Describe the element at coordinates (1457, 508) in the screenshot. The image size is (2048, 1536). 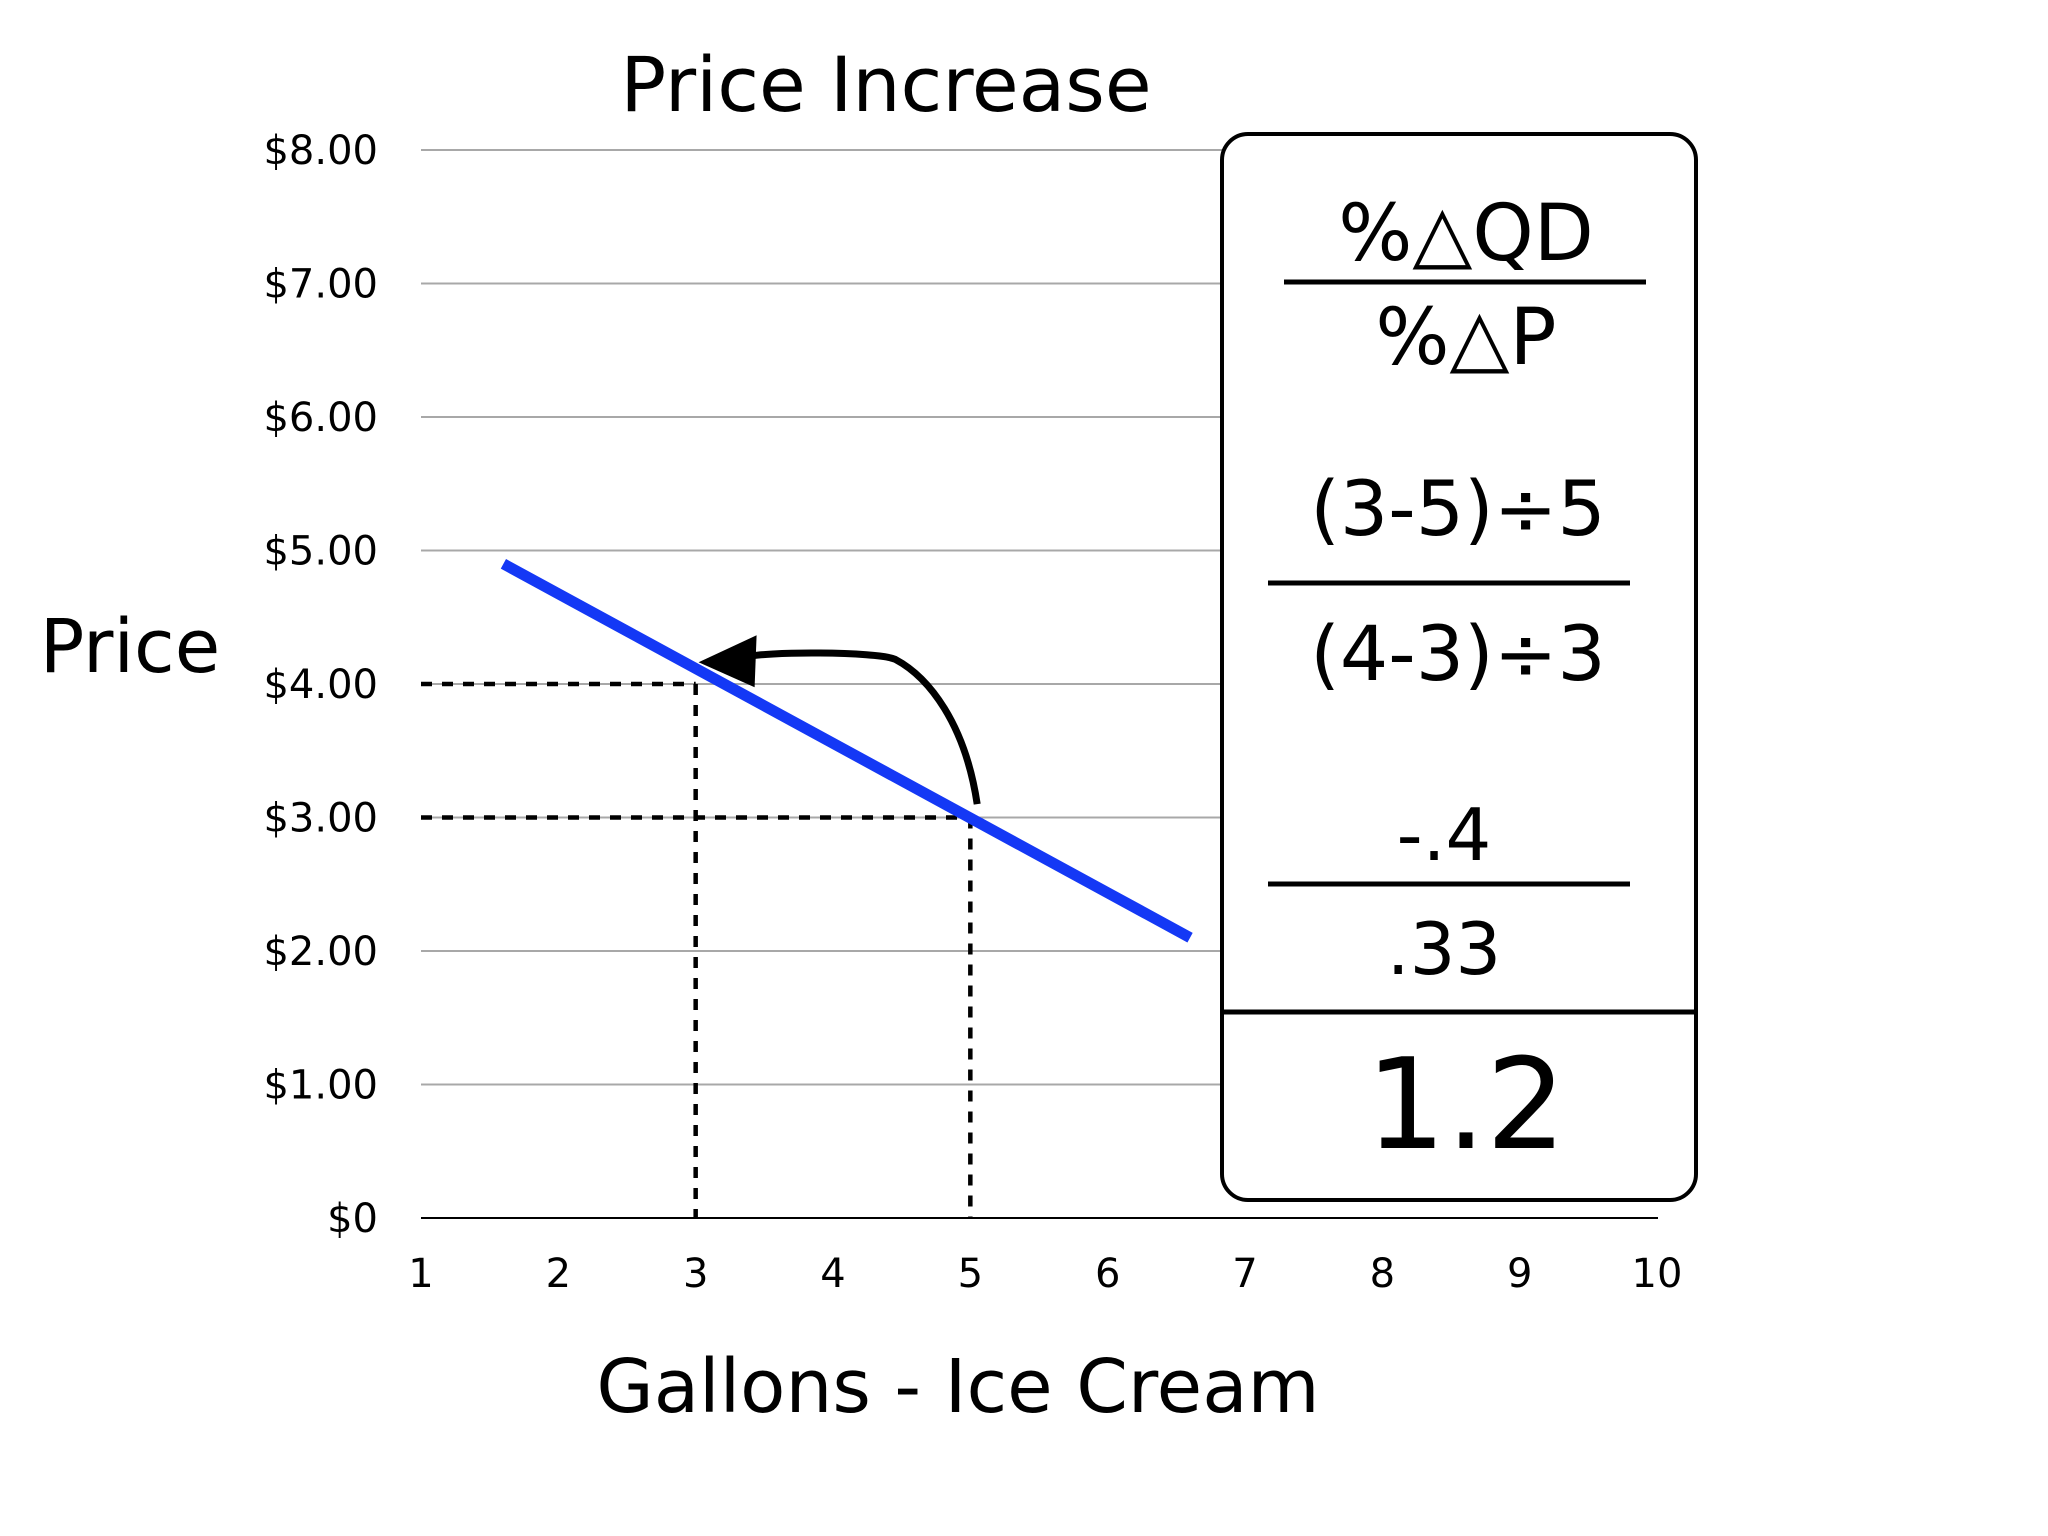
I see `calc-numerator: (3-5)÷5` at that location.